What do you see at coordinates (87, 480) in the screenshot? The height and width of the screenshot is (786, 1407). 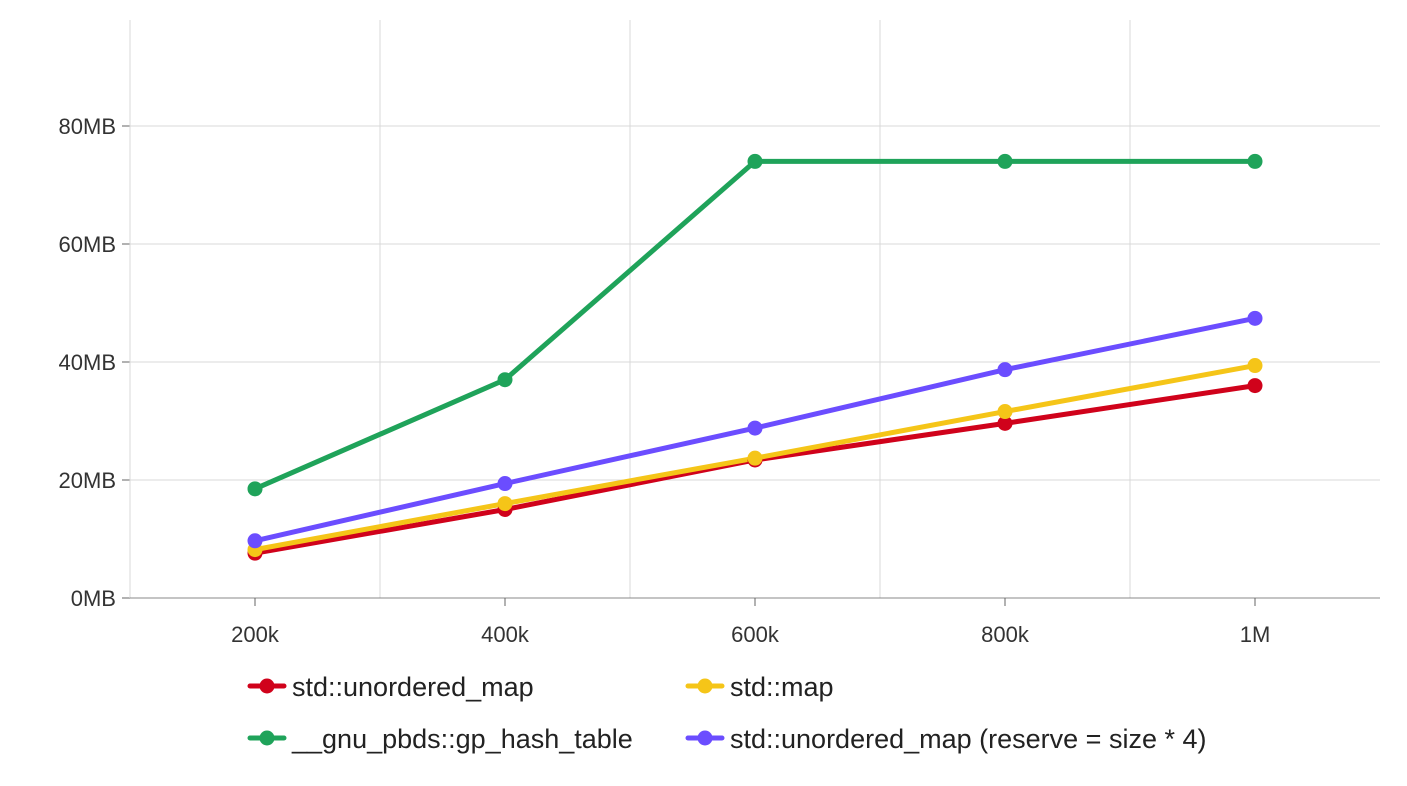 I see `y-tick-label: 20MB` at bounding box center [87, 480].